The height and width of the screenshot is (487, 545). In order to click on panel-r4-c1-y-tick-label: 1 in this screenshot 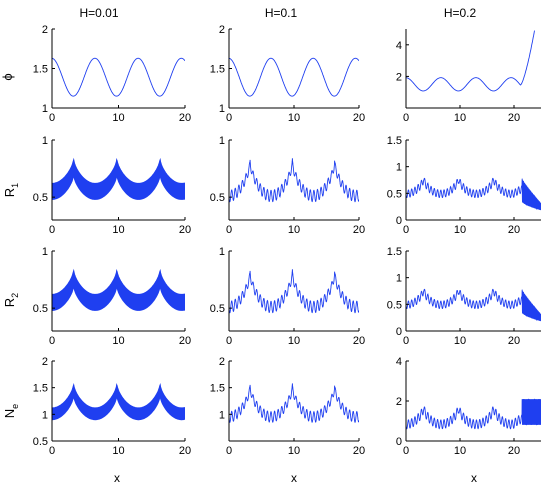, I will do `click(45, 415)`.